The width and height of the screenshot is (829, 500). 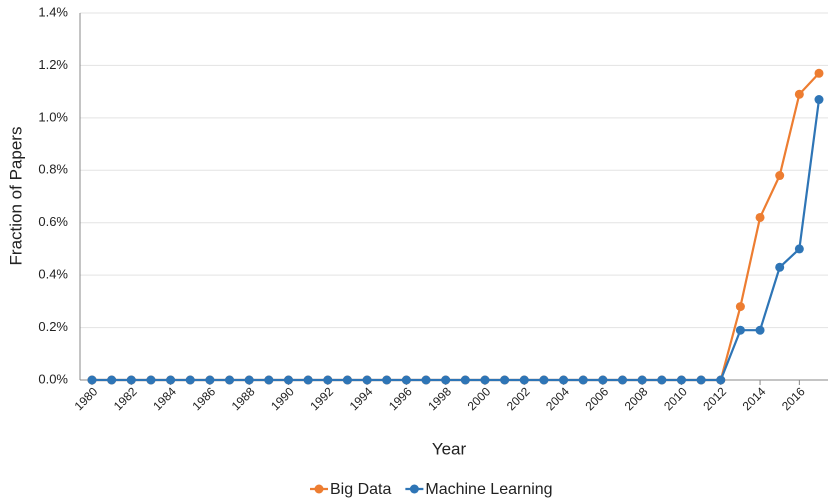 I want to click on x-tick-label: 2000, so click(x=479, y=398).